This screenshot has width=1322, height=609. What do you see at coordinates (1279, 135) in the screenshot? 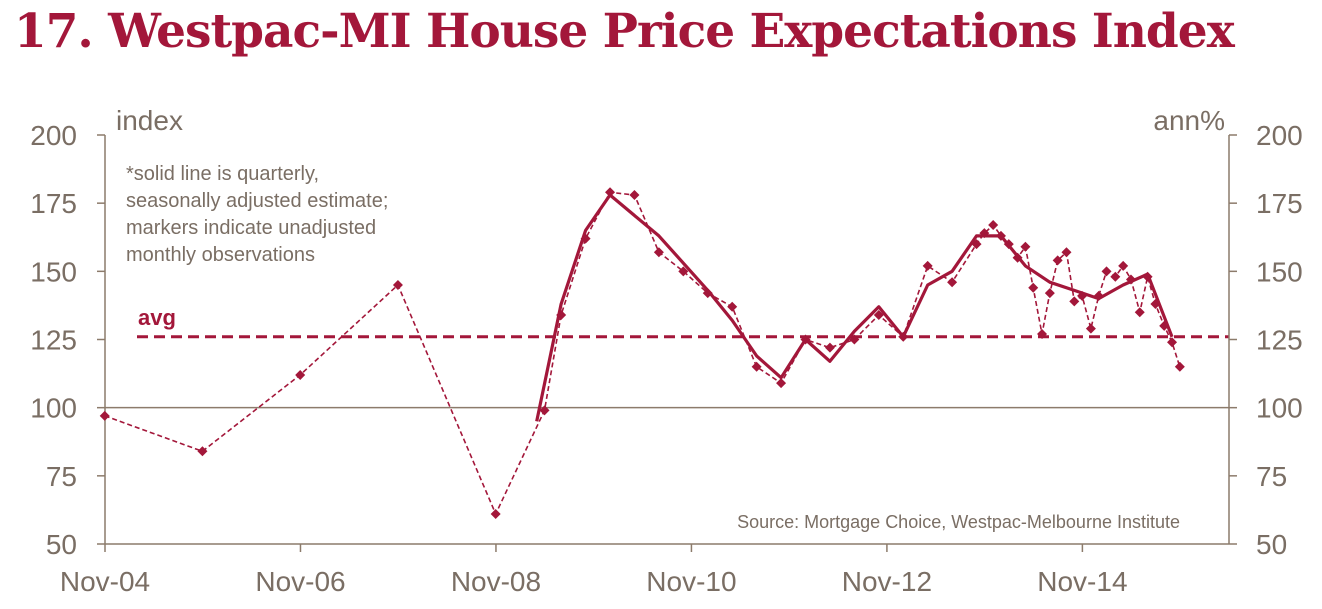
I see `y-tick-label-right: 200` at bounding box center [1279, 135].